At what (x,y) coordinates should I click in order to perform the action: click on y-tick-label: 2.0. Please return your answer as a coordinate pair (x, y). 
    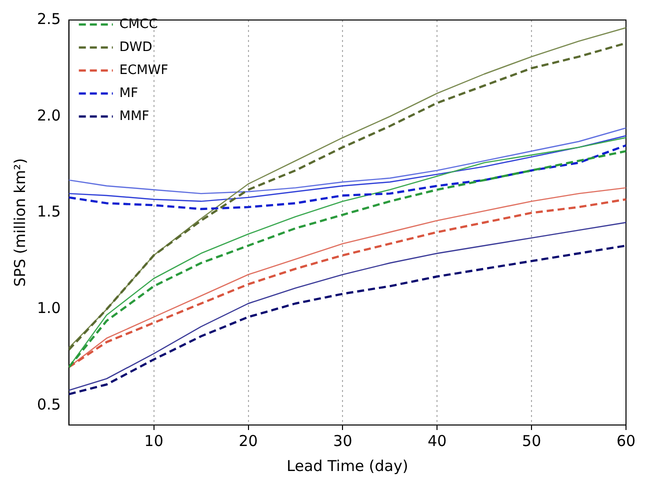
    Looking at the image, I should click on (48, 115).